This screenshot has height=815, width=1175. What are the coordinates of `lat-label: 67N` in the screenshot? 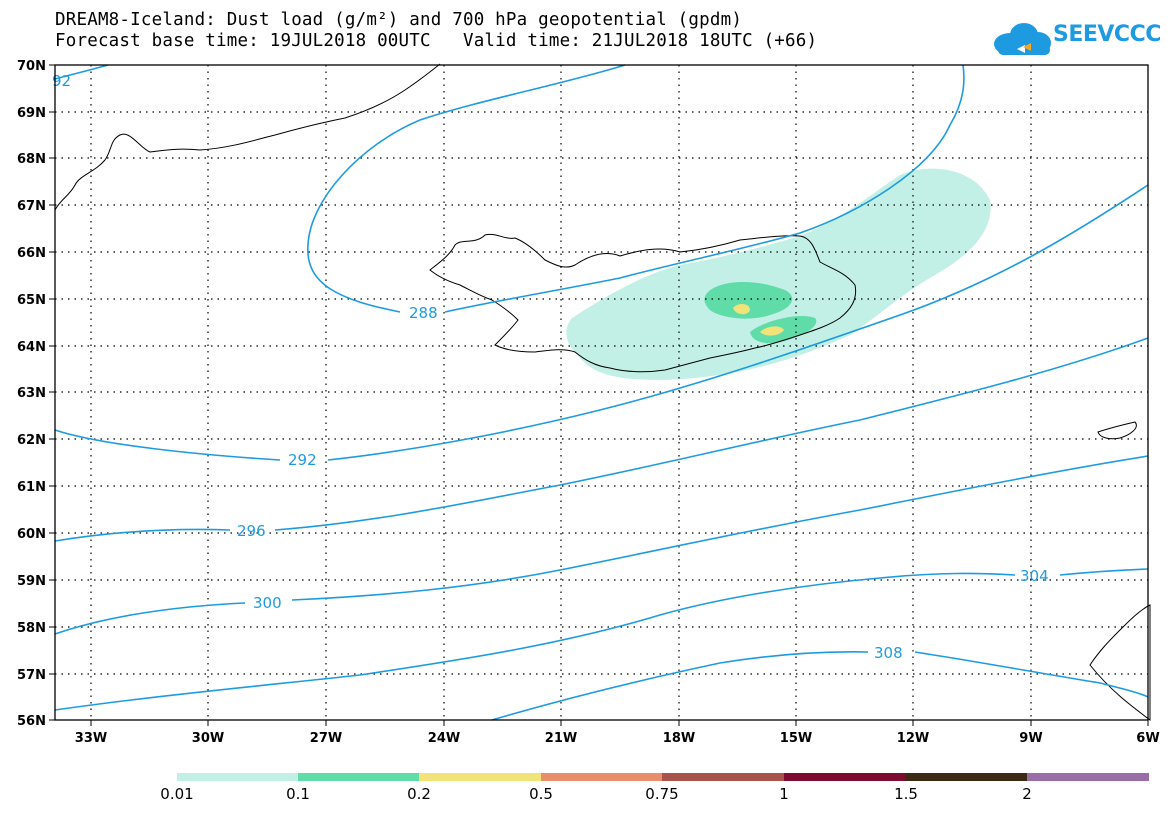 It's located at (31, 206).